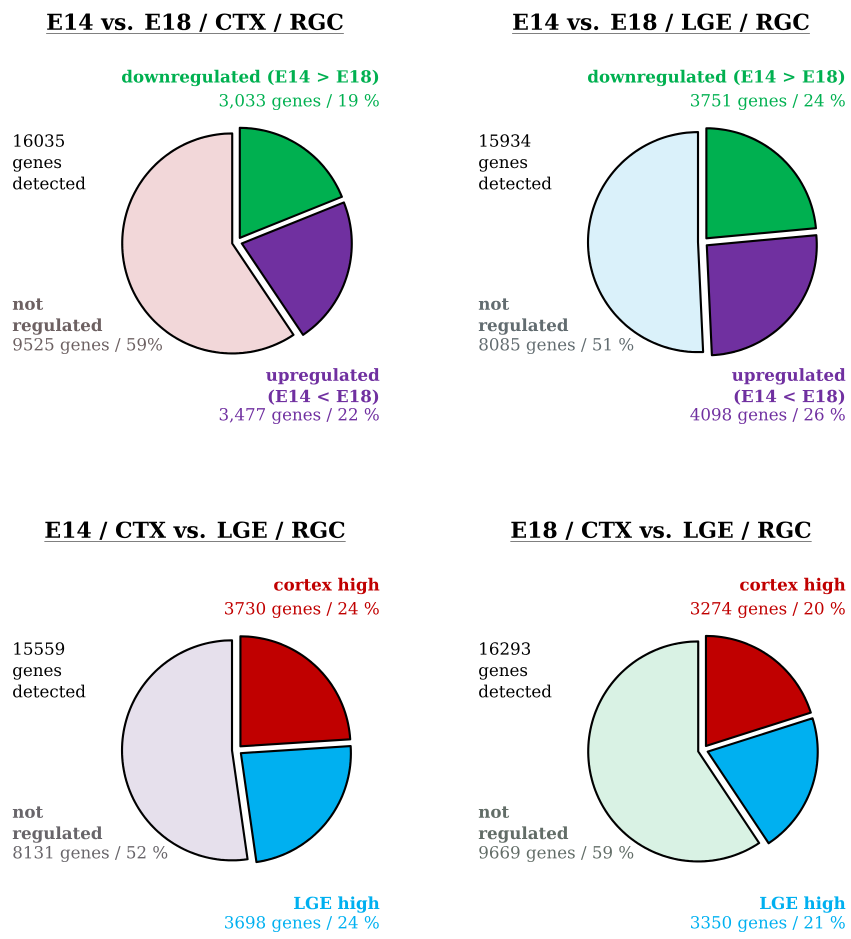  What do you see at coordinates (767, 416) in the screenshot?
I see `data-label: 4098 genes / 26 %` at bounding box center [767, 416].